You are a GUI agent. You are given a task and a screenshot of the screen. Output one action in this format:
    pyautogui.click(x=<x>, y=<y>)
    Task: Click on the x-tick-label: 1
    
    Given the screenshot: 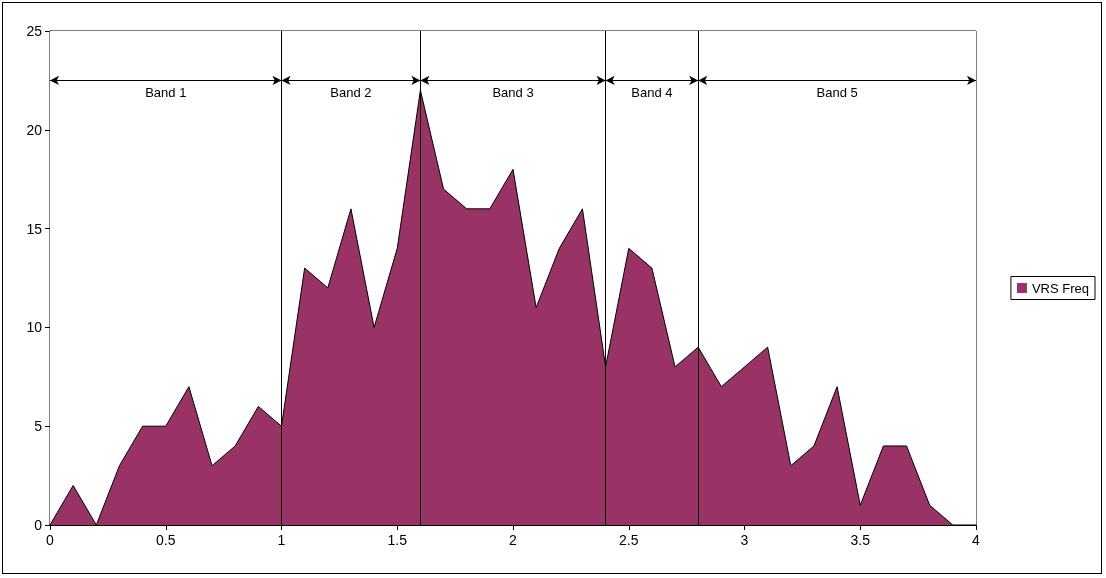 What is the action you would take?
    pyautogui.click(x=281, y=540)
    